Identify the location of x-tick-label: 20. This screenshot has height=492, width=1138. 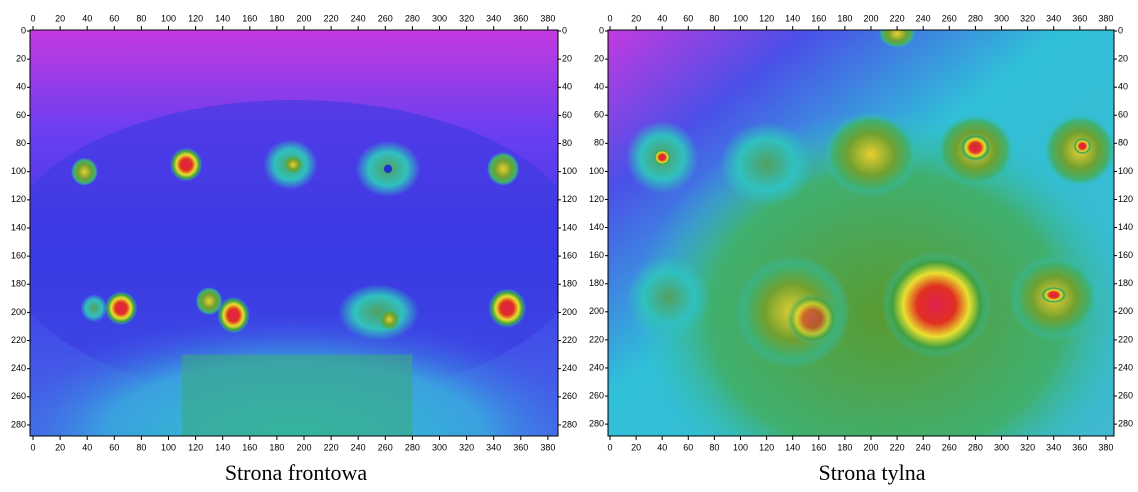
(60, 447).